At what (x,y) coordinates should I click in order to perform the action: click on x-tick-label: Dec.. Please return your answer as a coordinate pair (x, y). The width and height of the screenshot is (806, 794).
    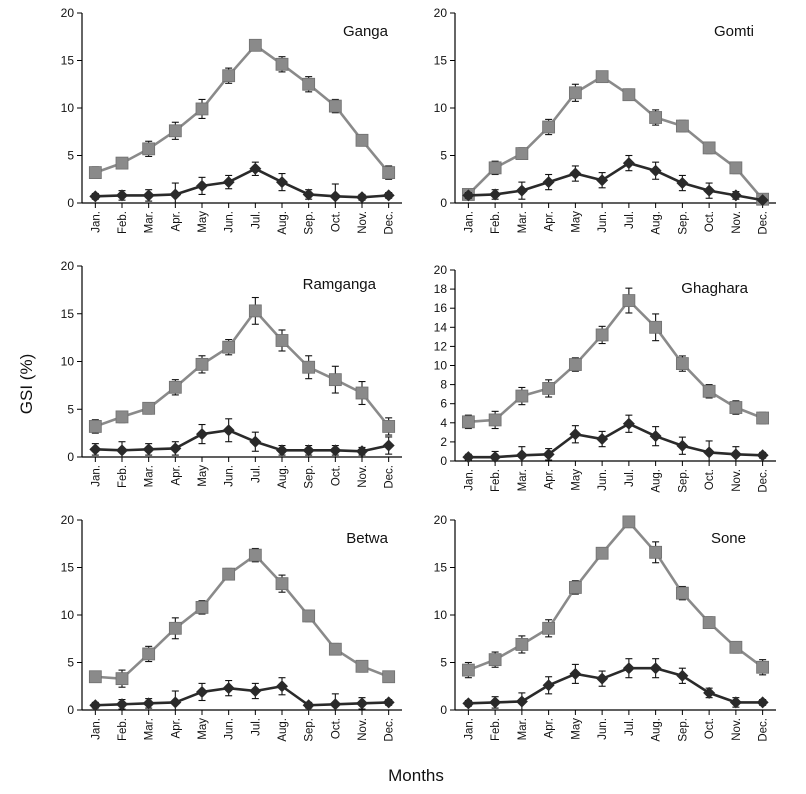
    Looking at the image, I should click on (390, 223).